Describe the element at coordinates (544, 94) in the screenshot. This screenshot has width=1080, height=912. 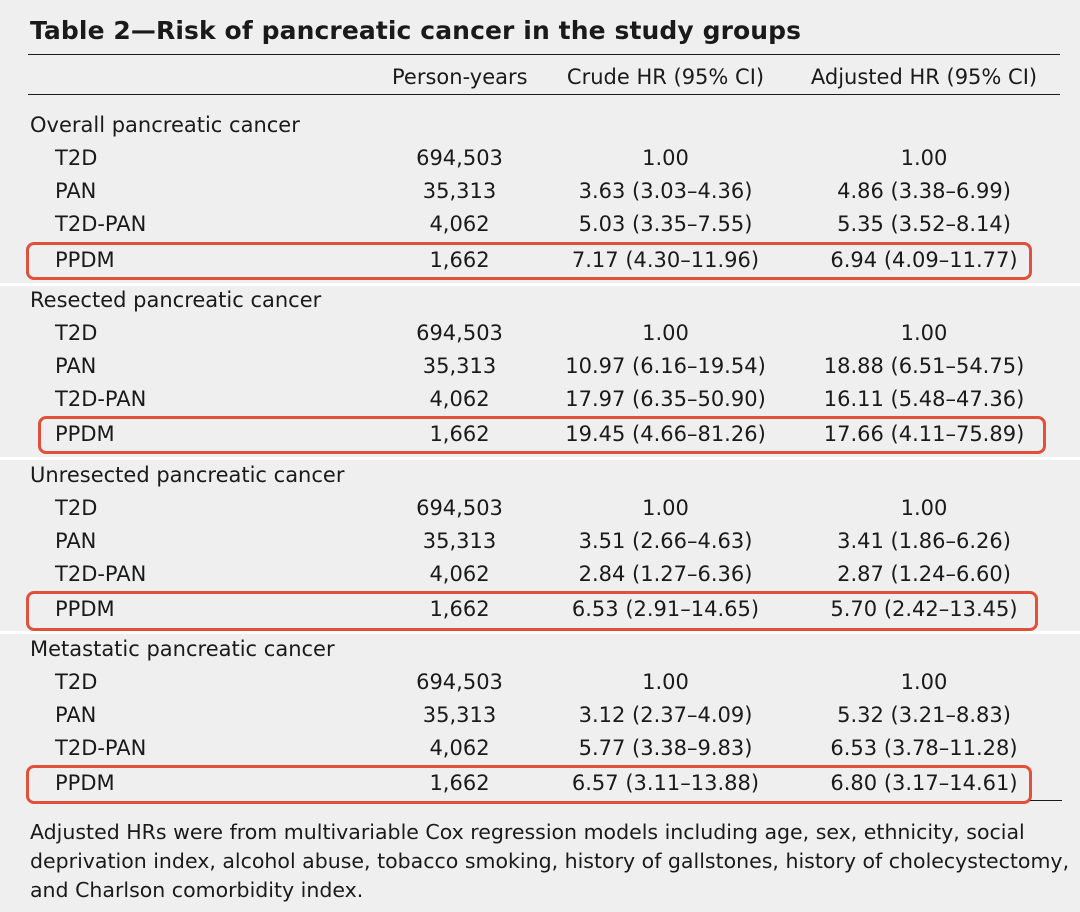
I see `header-rule` at that location.